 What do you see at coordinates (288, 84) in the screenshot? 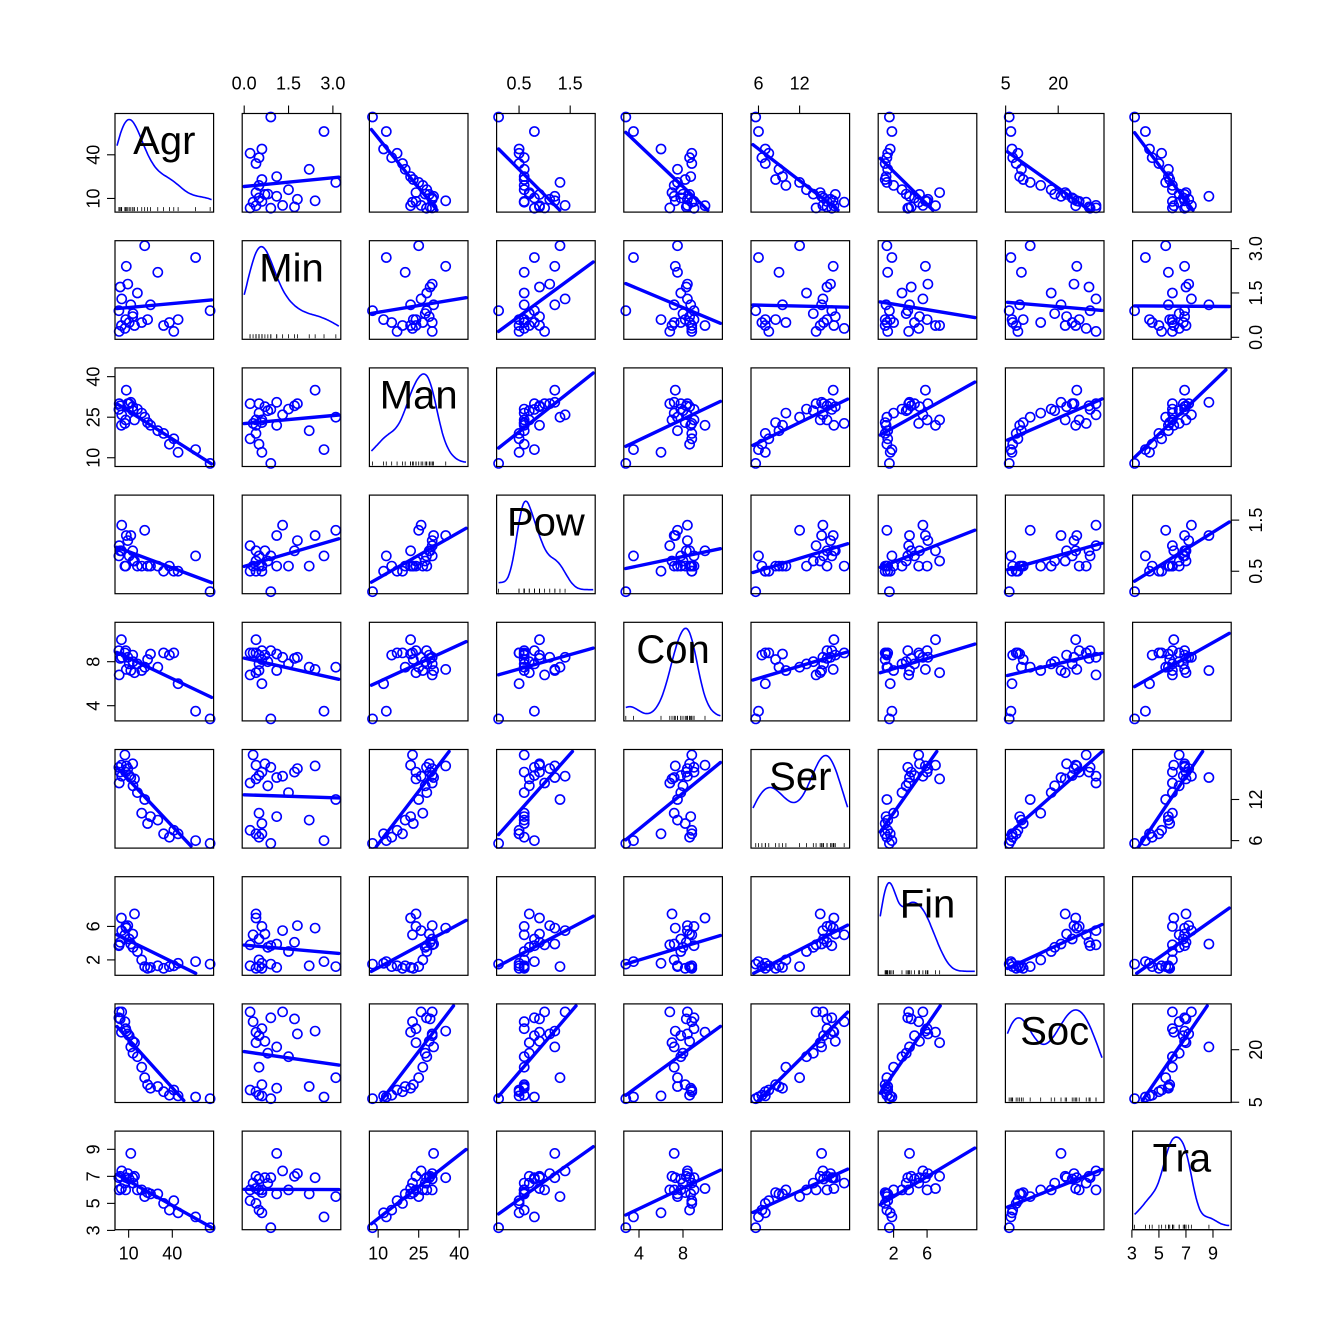
I see `tick-label: 1.5` at bounding box center [288, 84].